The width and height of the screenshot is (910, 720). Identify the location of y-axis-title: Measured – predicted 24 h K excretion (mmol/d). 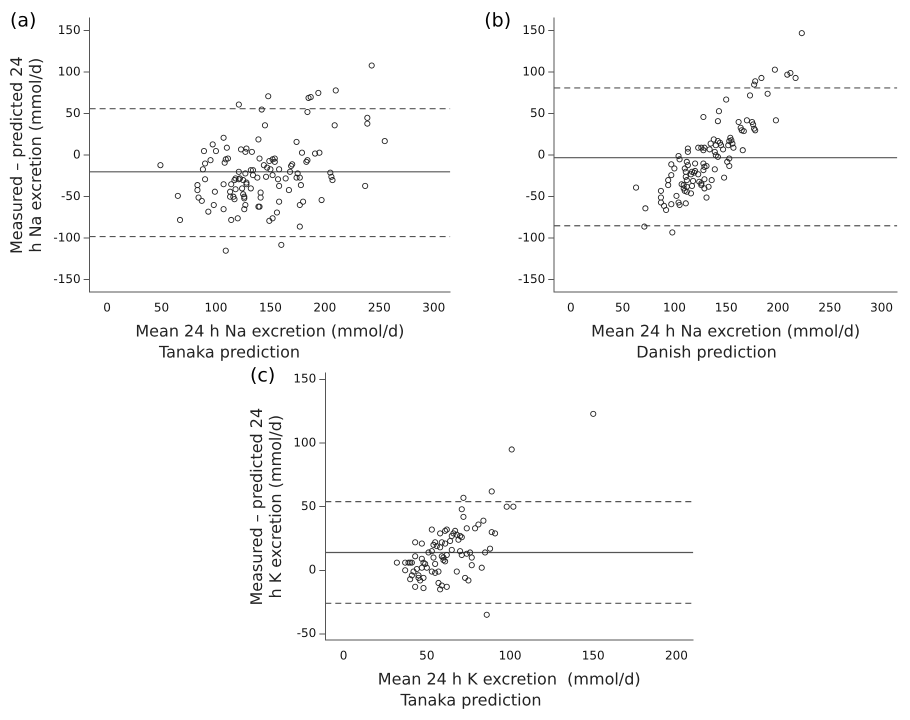
(265, 507).